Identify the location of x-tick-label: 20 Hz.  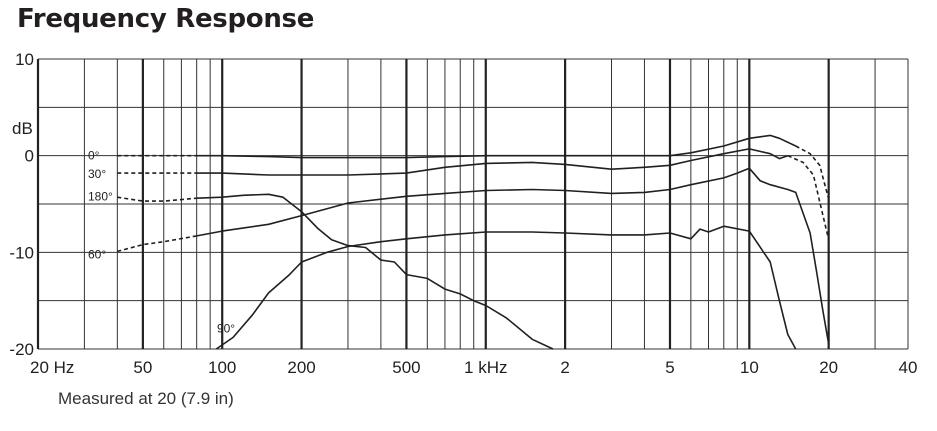
(52, 367).